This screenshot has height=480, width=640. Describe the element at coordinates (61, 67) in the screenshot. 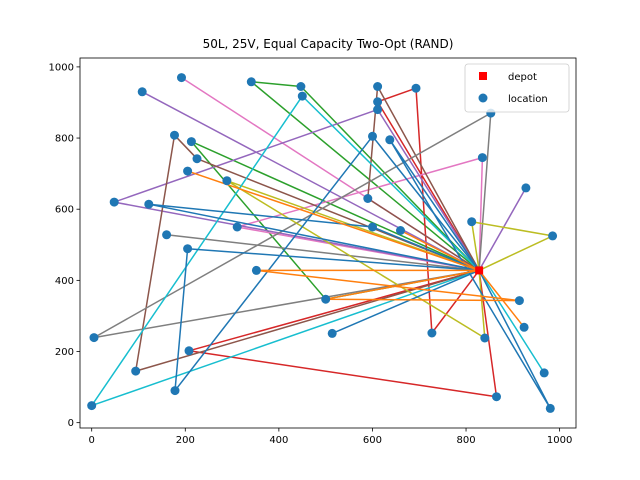

I see `y-tick-label: 1000` at that location.